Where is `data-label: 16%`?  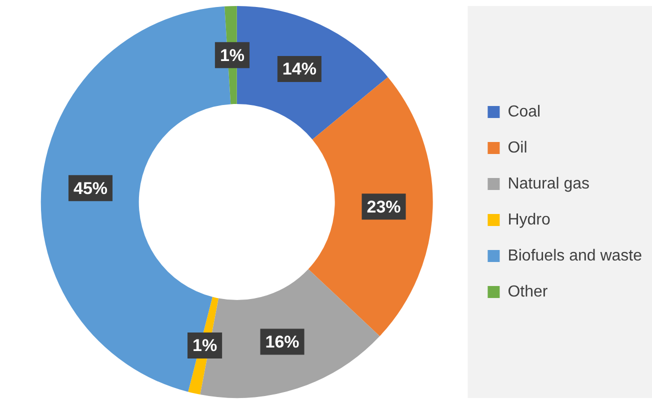 data-label: 16% is located at coordinates (282, 342).